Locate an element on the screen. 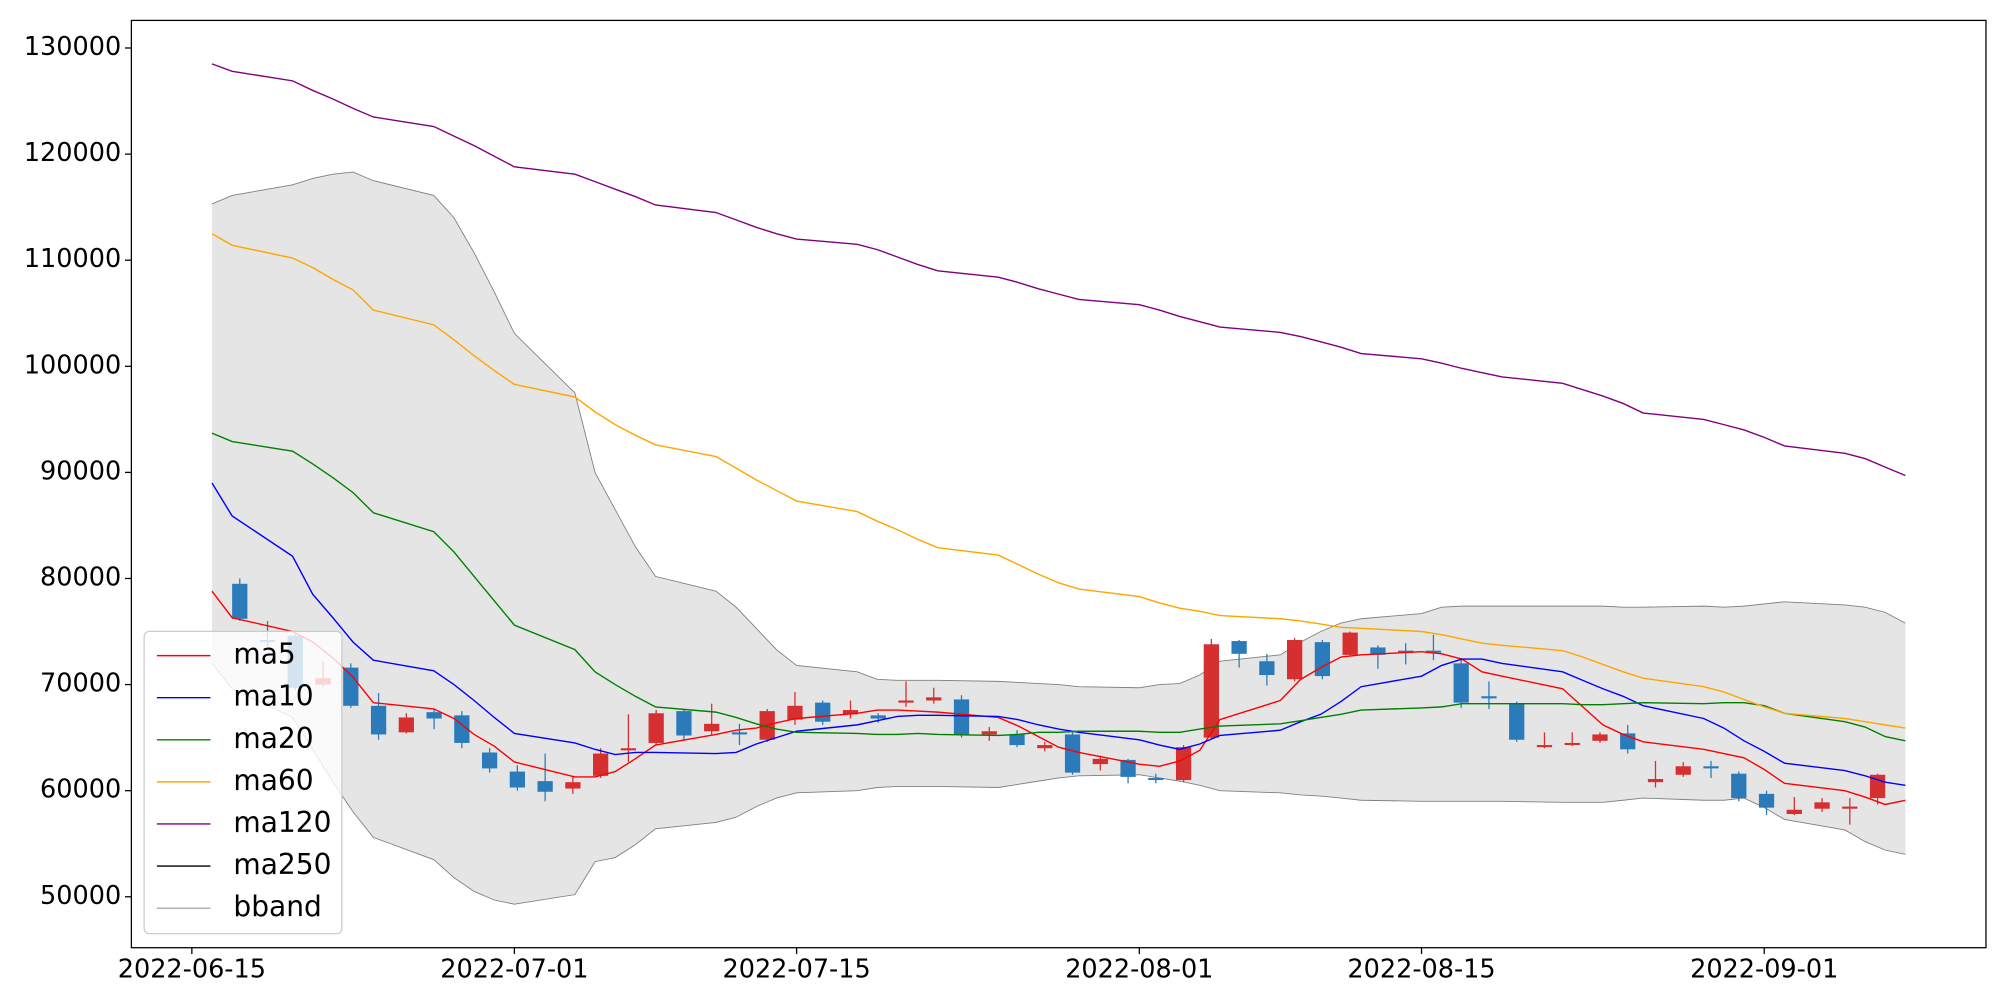 The height and width of the screenshot is (1004, 2000). legend-label: ma5 is located at coordinates (264, 654).